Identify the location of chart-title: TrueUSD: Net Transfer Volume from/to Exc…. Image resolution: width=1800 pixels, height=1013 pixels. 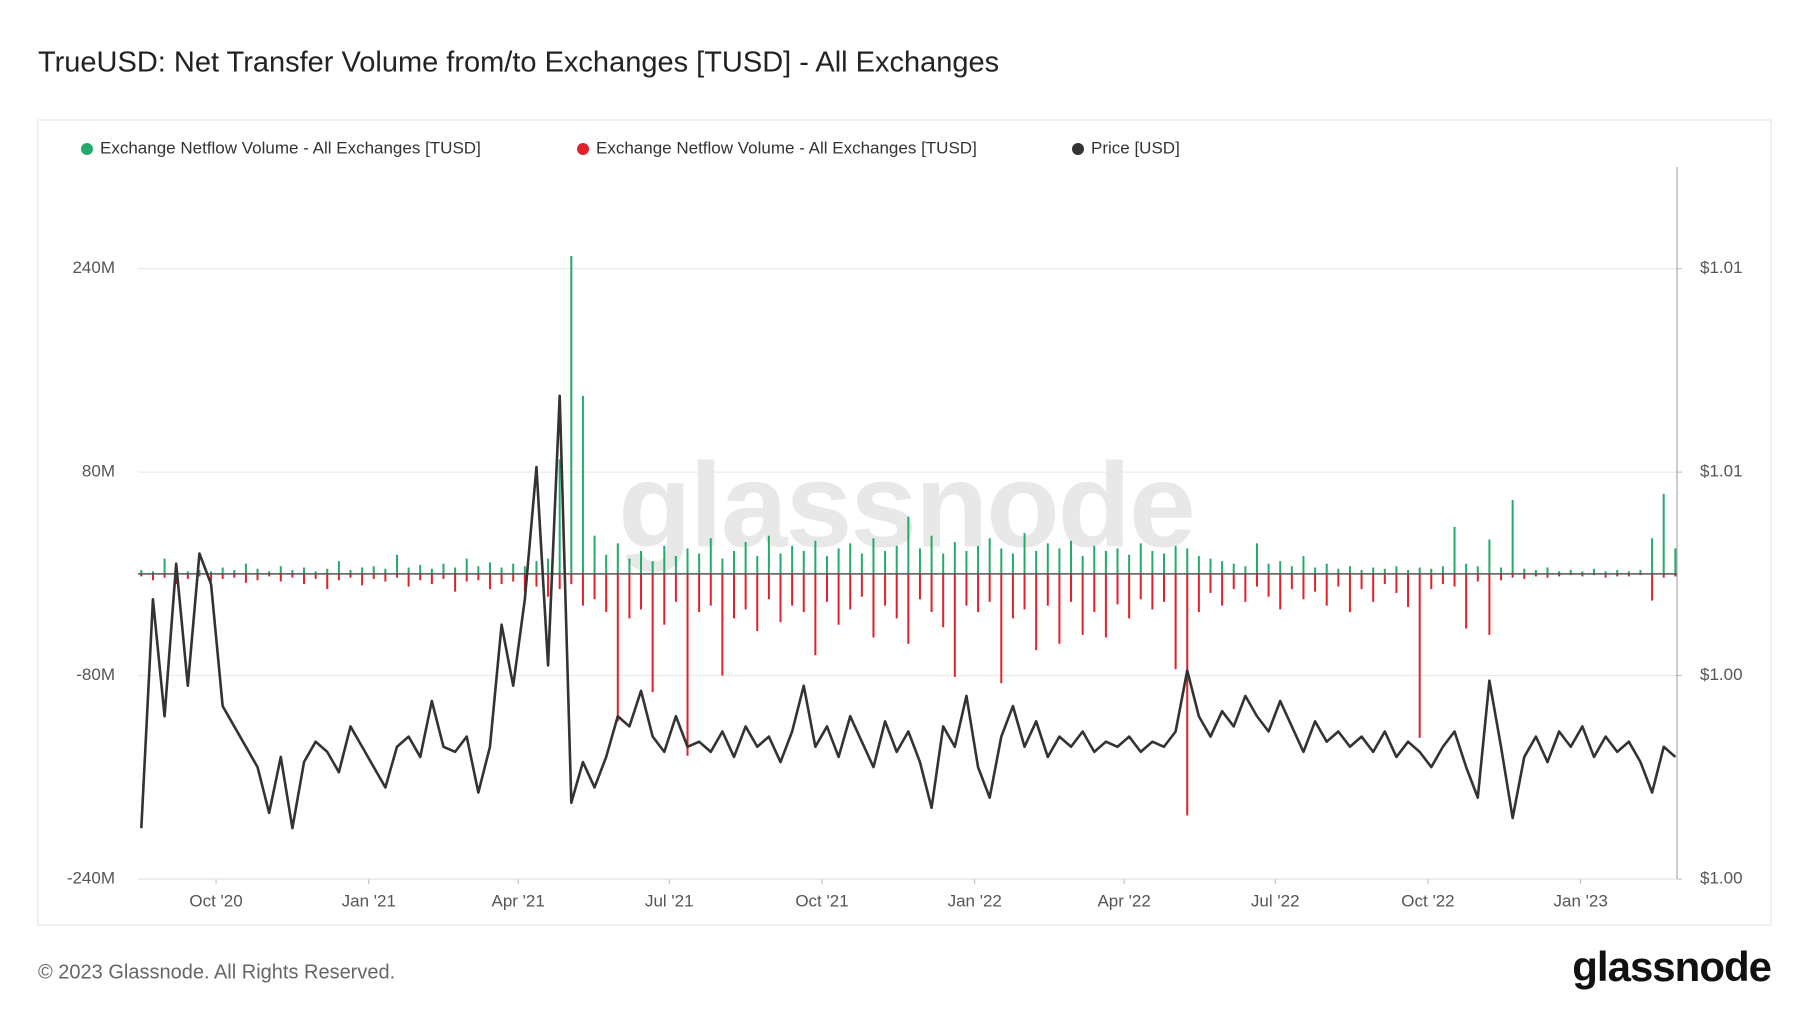
(518, 63).